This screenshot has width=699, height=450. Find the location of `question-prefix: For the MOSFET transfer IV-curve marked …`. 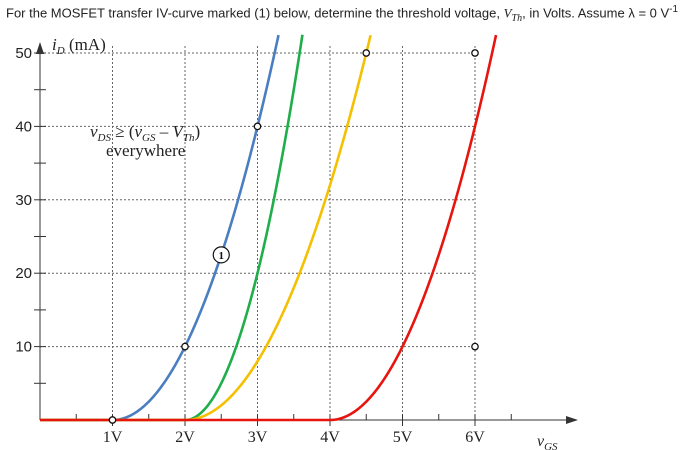

question-prefix: For the MOSFET transfer IV-curve marked … is located at coordinates (255, 13).